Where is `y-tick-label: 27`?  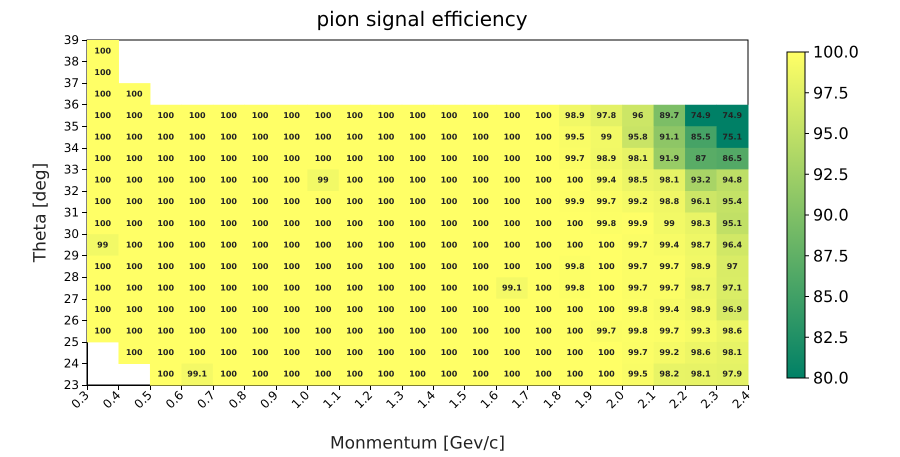 y-tick-label: 27 is located at coordinates (71, 299).